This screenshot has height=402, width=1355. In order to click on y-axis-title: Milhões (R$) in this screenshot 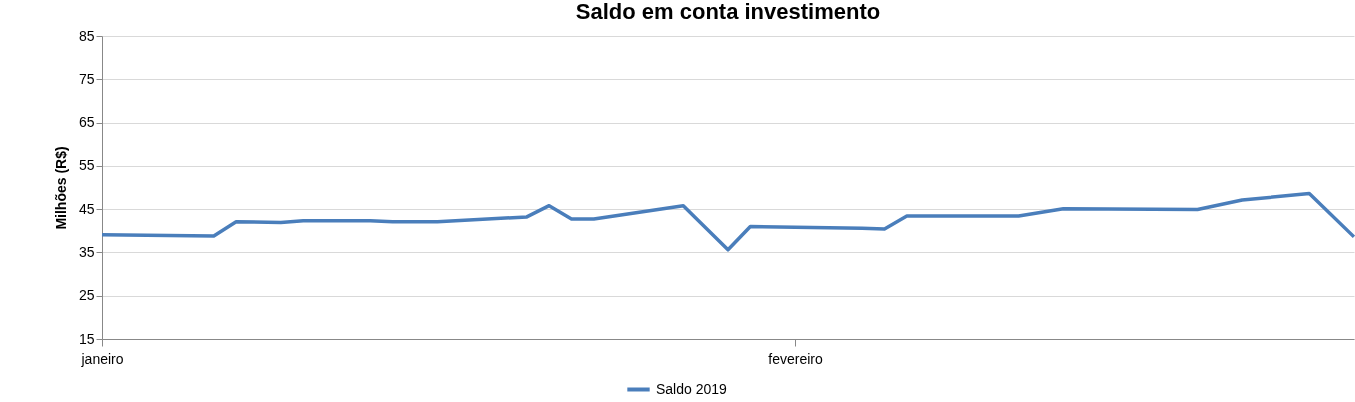, I will do `click(60, 188)`.